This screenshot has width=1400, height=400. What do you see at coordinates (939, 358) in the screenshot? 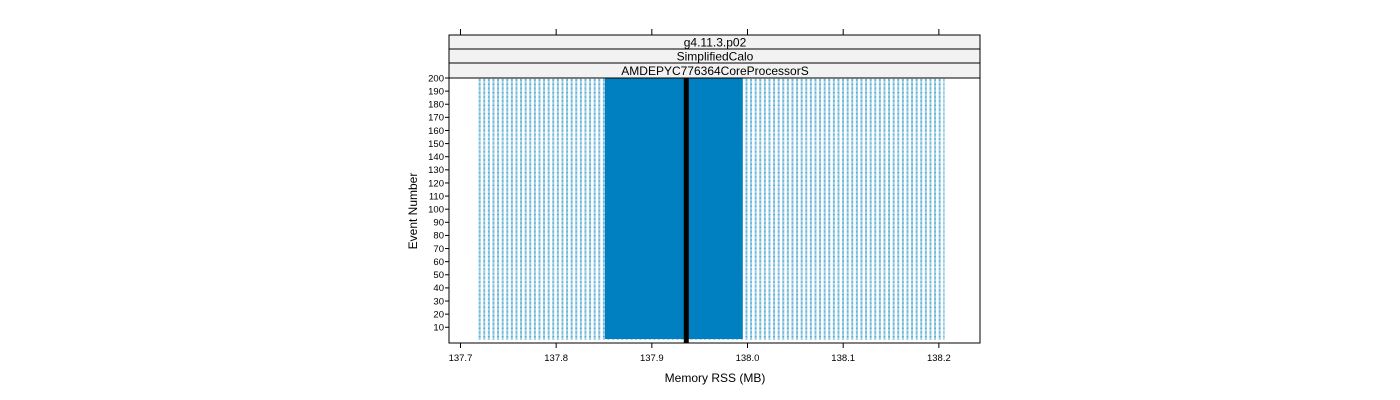
I see `x-tick-label: 138.2` at bounding box center [939, 358].